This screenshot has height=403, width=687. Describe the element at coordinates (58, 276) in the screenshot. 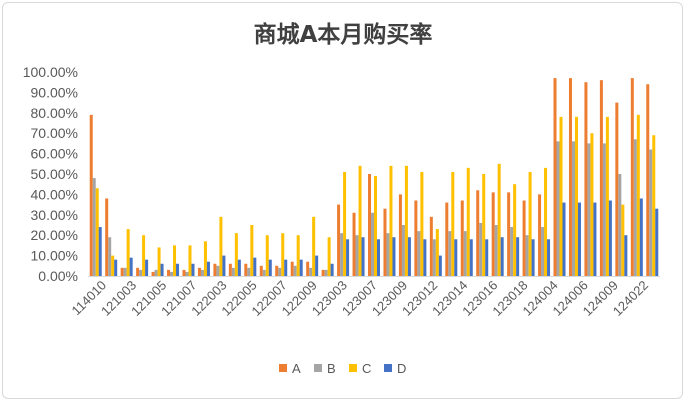

I see `y-tick-label: 0.00%` at that location.